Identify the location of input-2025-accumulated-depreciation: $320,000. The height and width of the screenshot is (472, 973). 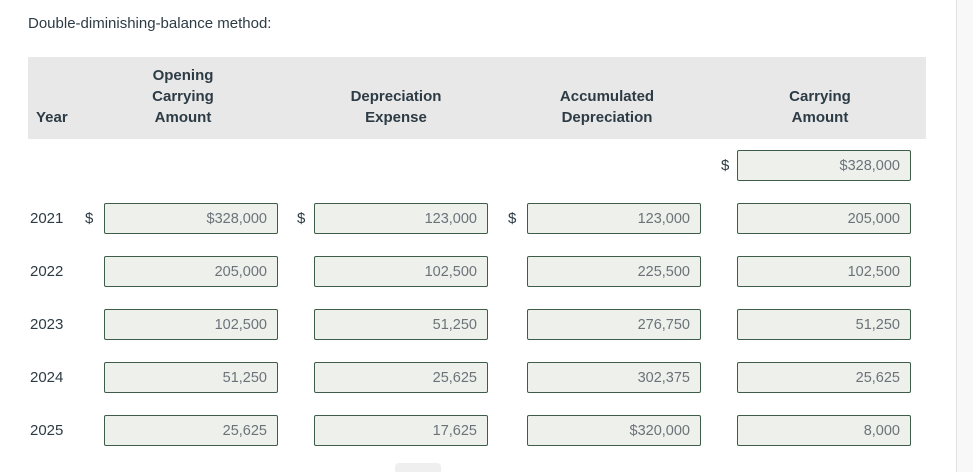
(614, 430).